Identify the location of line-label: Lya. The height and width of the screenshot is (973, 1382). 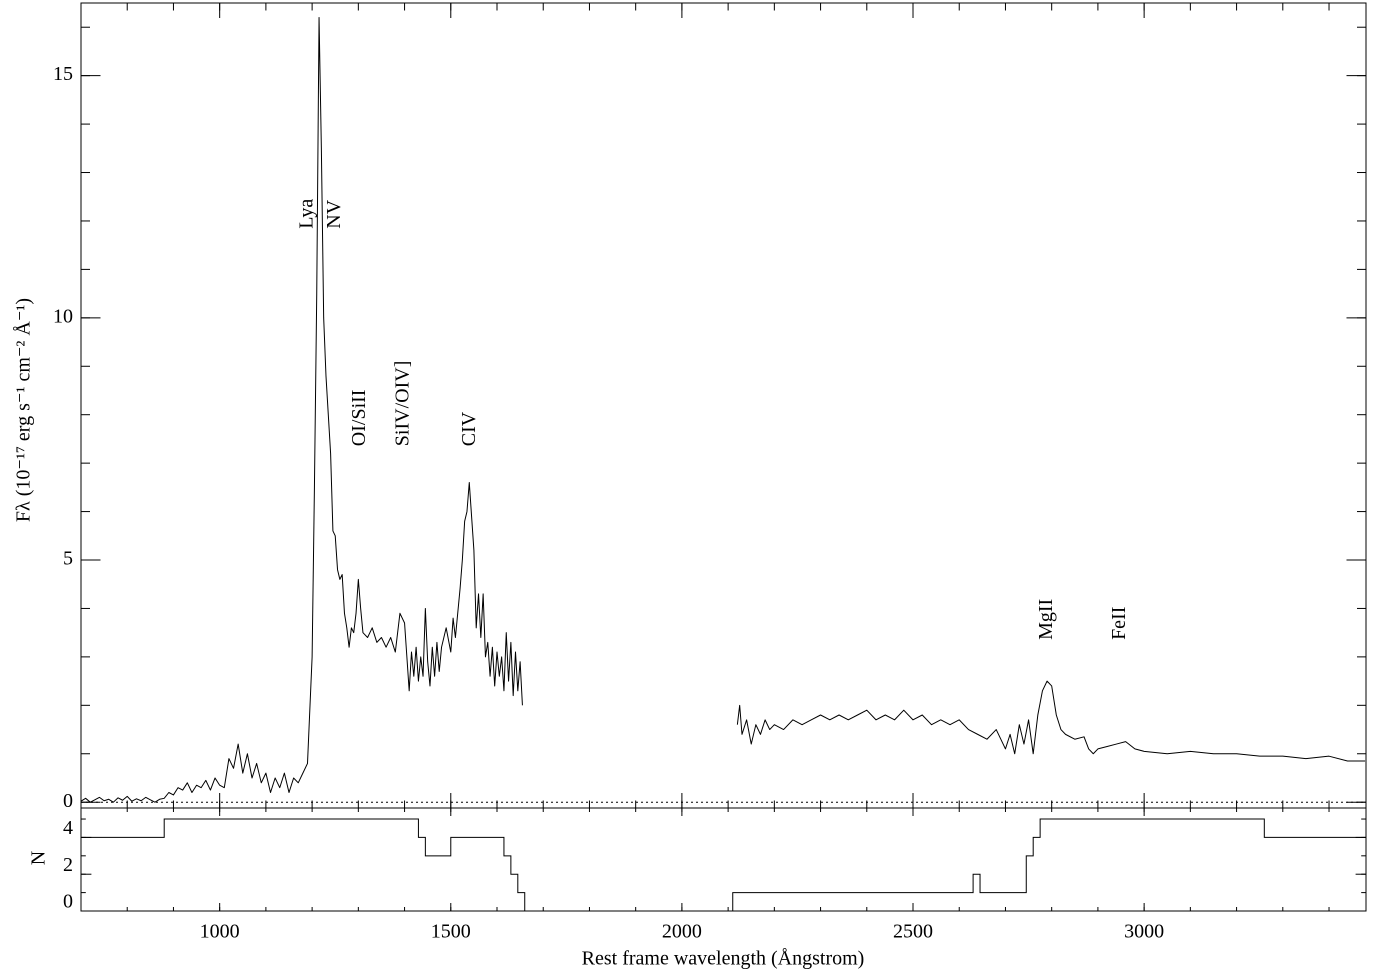
(307, 214).